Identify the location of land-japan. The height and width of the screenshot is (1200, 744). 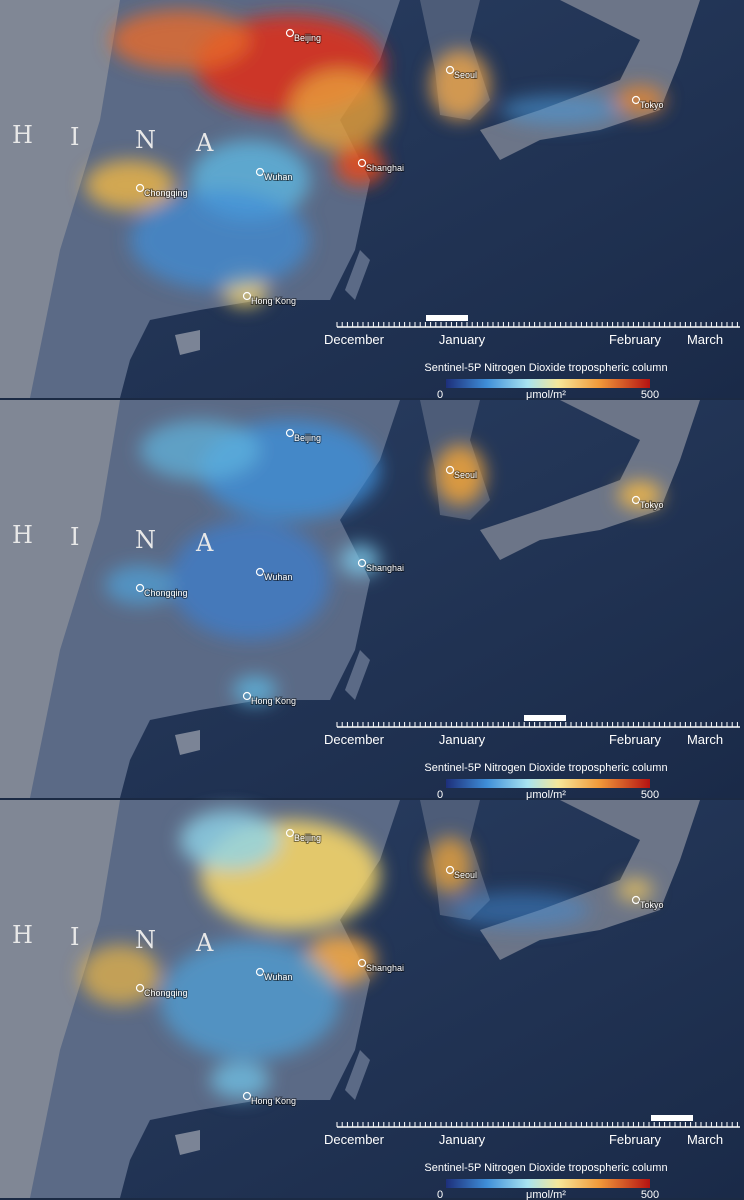
(590, 480).